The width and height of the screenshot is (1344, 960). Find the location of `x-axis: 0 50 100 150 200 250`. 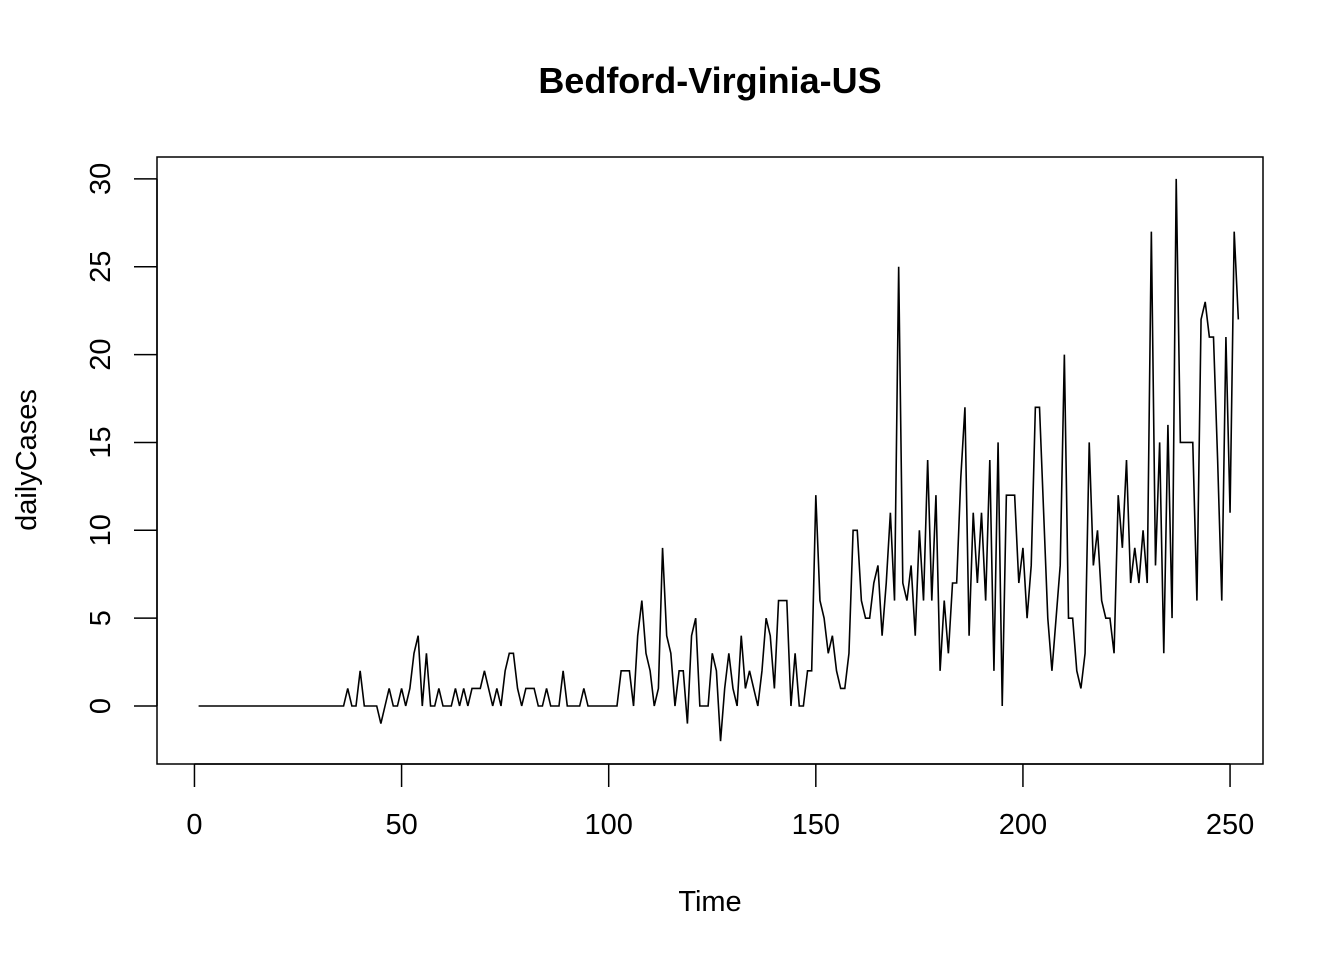

x-axis: 0 50 100 150 200 250 is located at coordinates (720, 802).